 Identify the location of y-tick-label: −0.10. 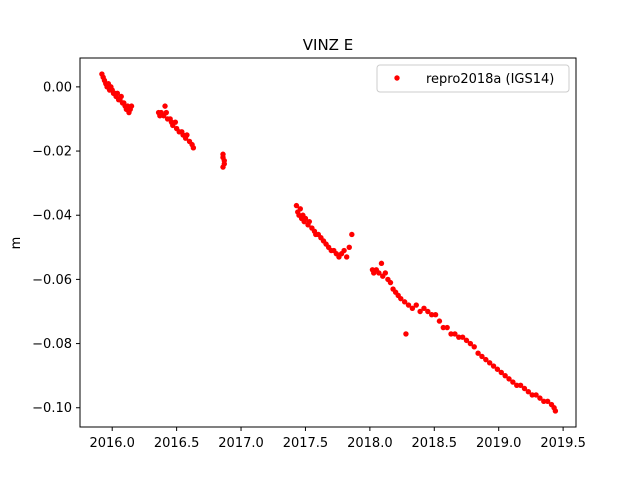
(52, 408).